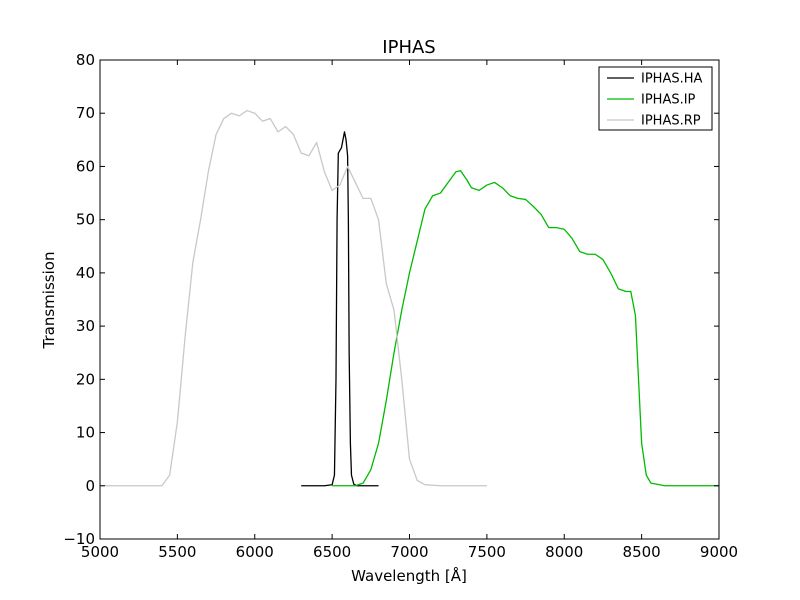  I want to click on y-tick-label: 60, so click(85, 166).